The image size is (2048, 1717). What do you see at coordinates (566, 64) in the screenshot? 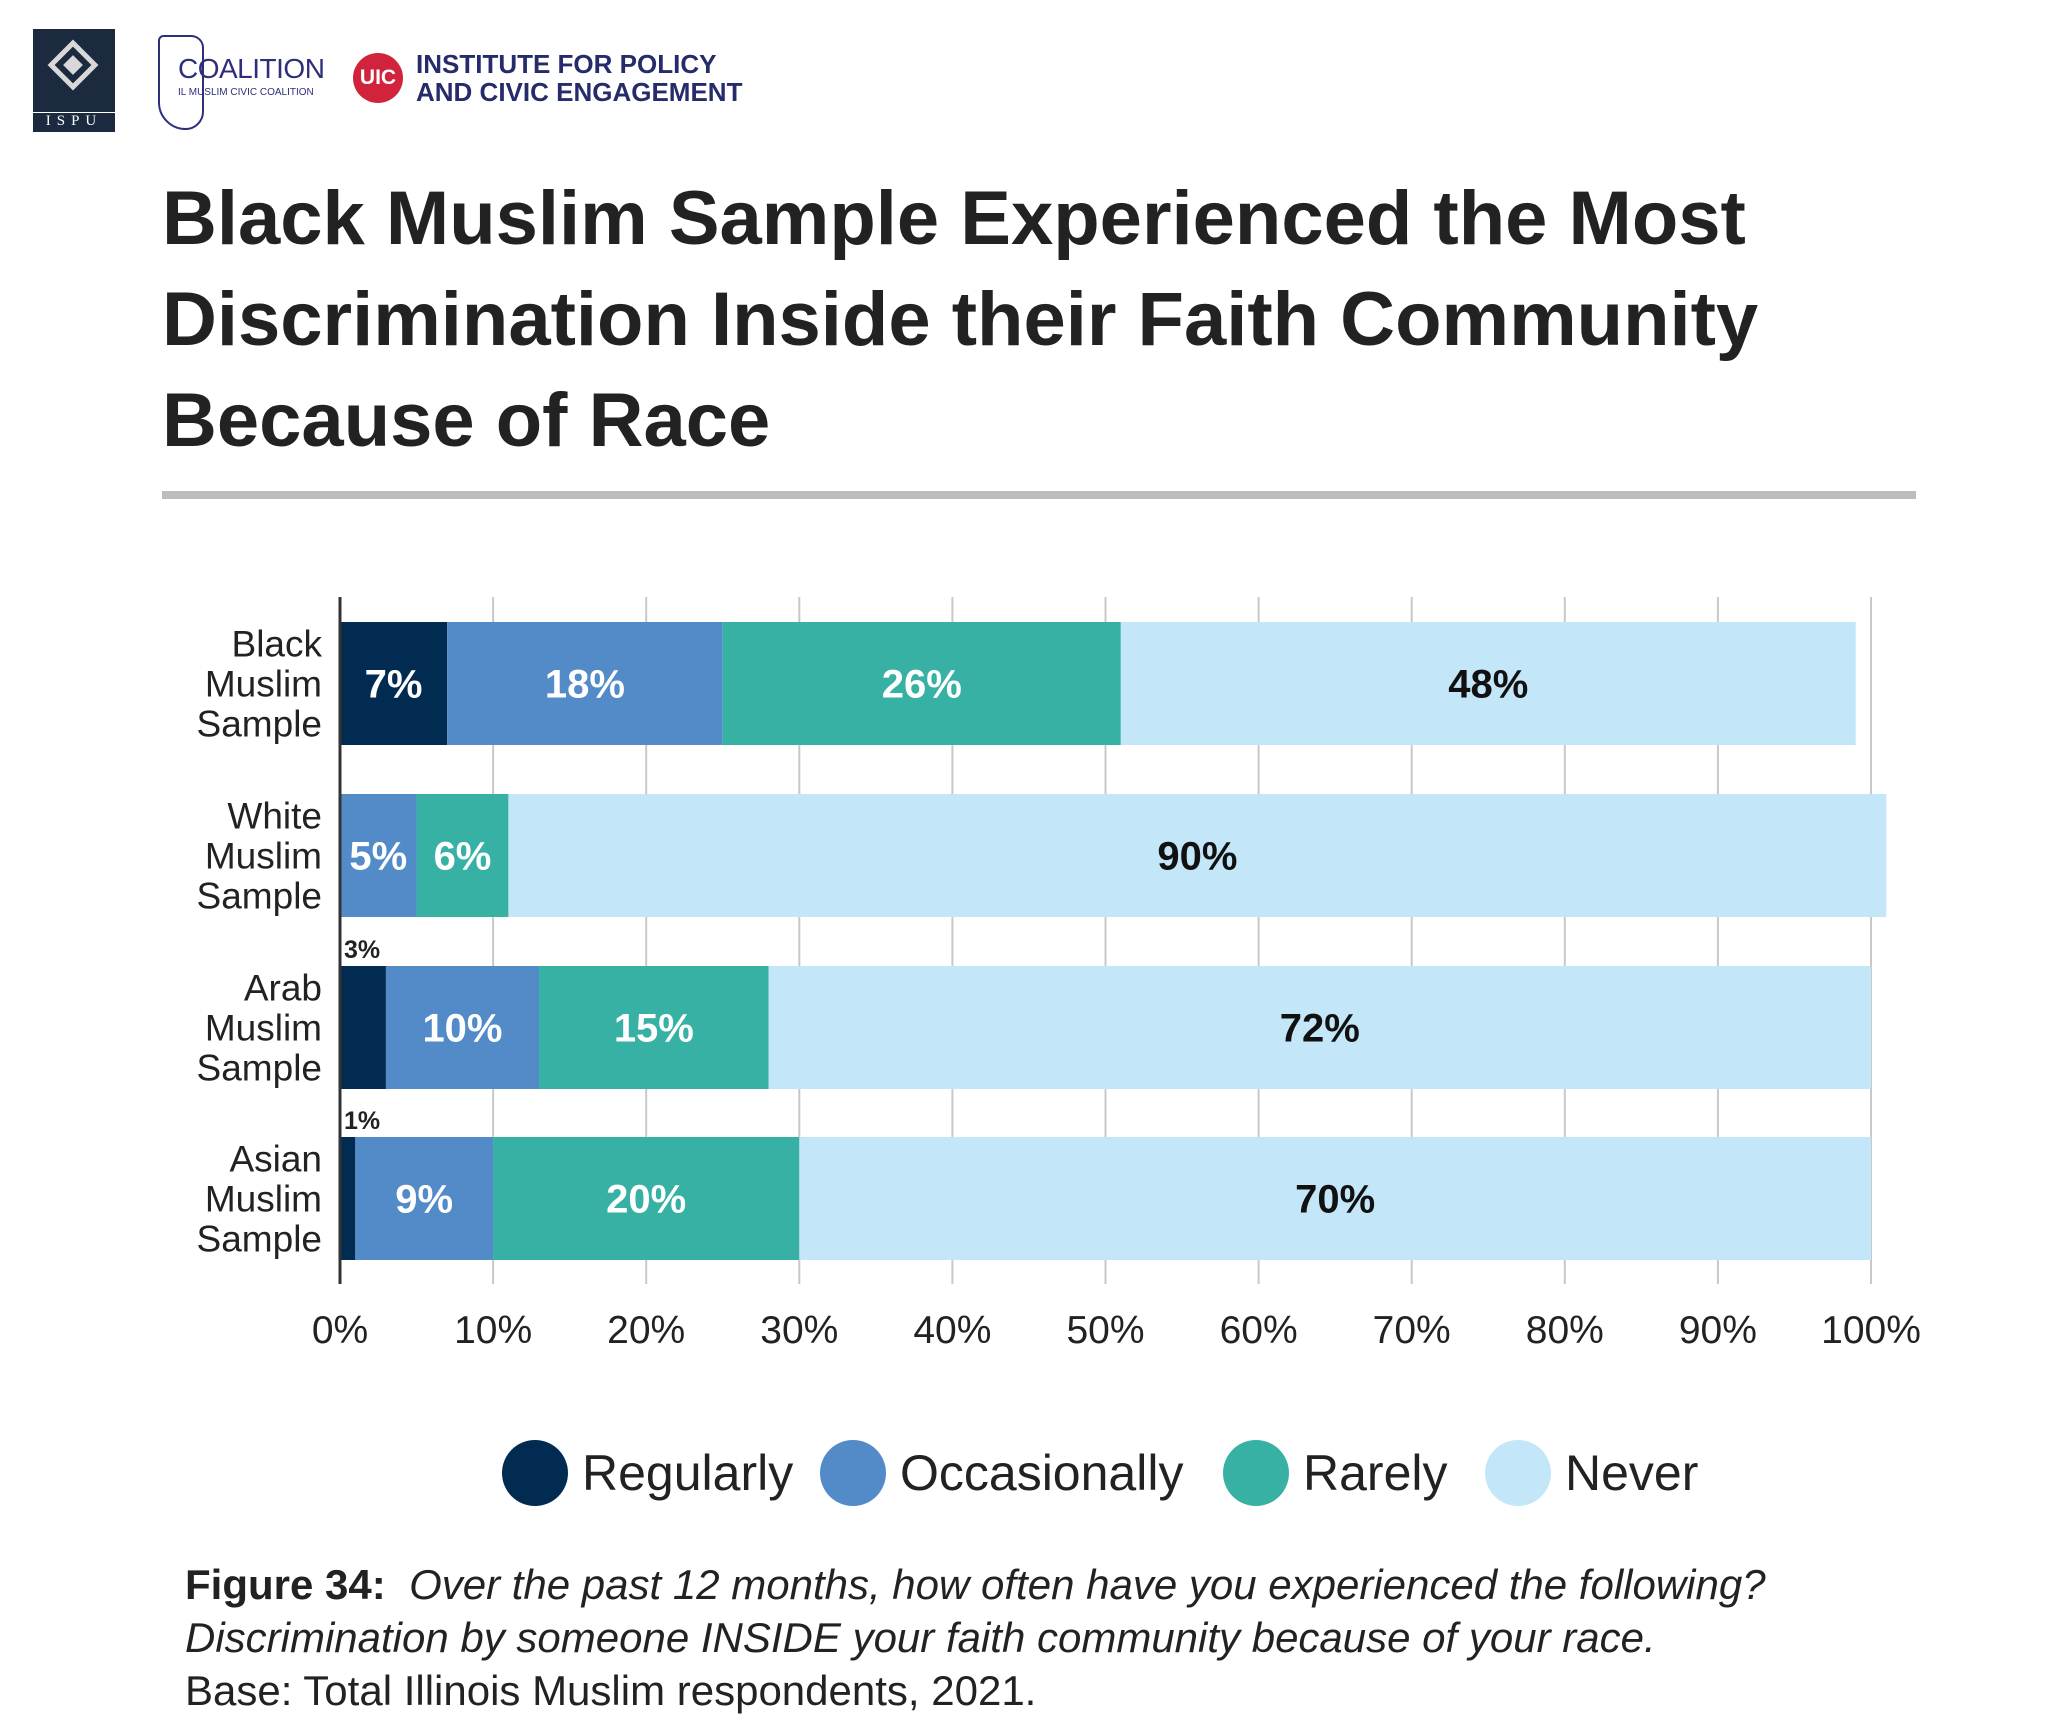
I see `ipce-line-1: INSTITUTE FOR POLICY` at bounding box center [566, 64].